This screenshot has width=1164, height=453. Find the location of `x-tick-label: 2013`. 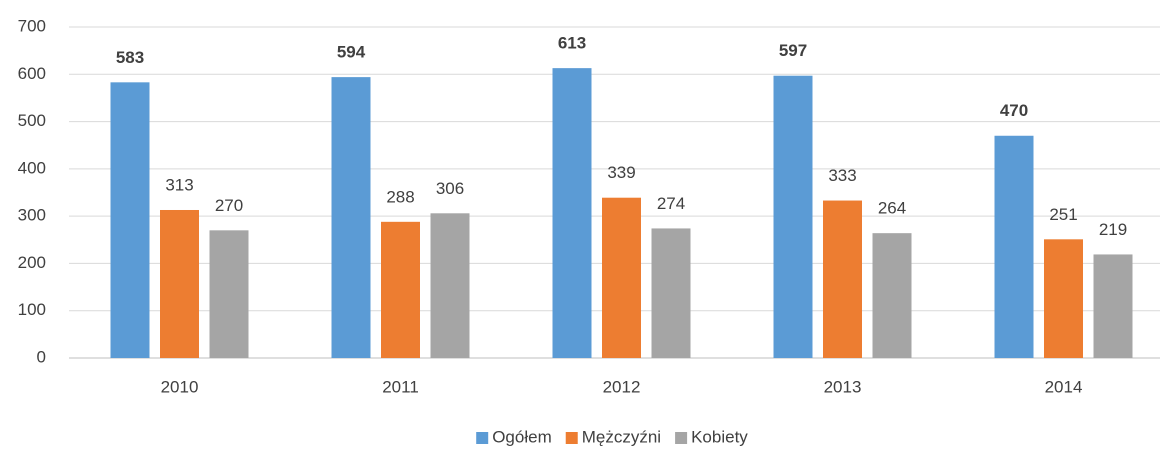

x-tick-label: 2013 is located at coordinates (843, 386).